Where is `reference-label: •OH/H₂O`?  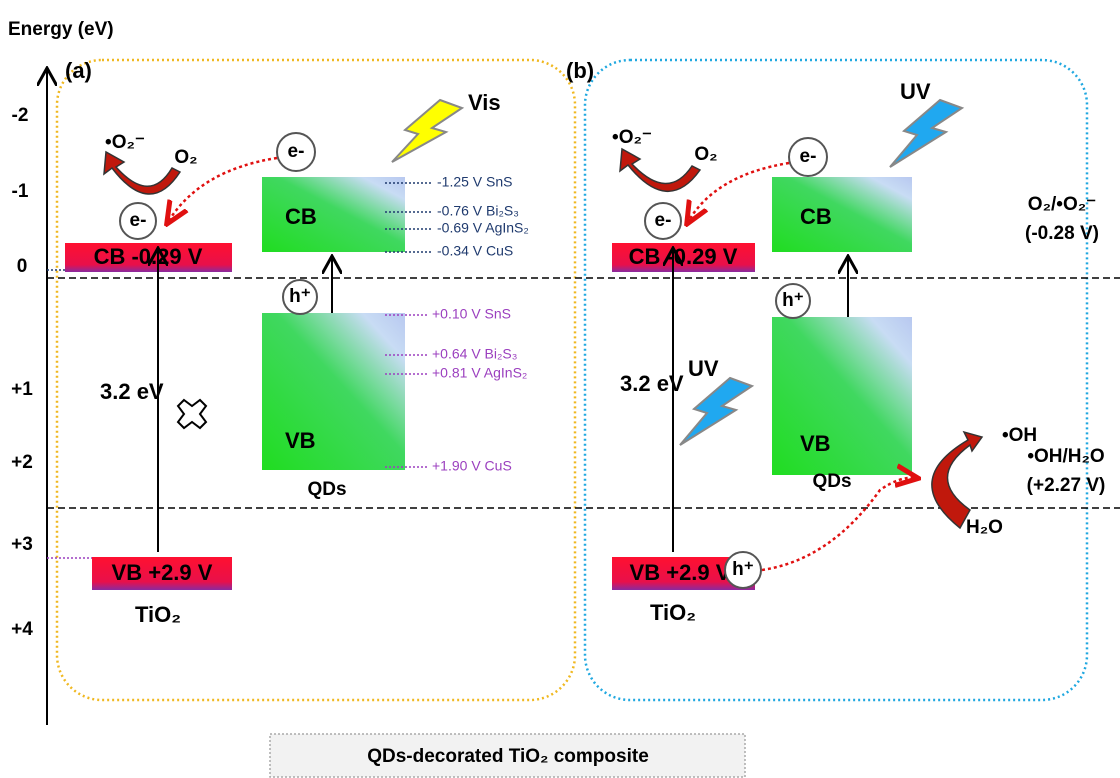 reference-label: •OH/H₂O is located at coordinates (1065, 456).